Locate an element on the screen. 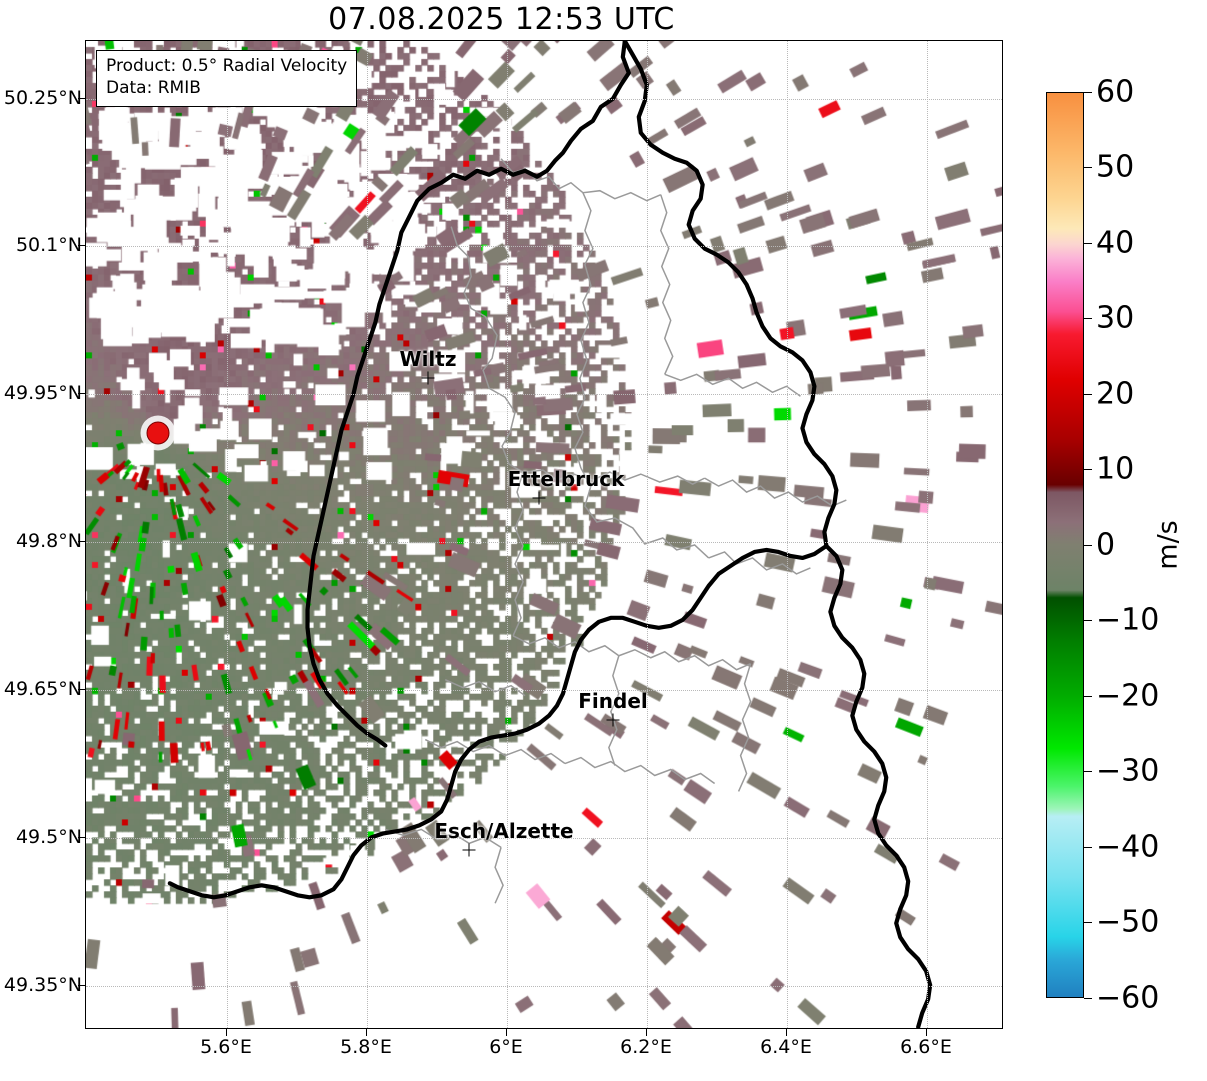 The image size is (1207, 1081). product-info-box: Product: 0.5° Radial Velocity Data: RMIB is located at coordinates (227, 78).